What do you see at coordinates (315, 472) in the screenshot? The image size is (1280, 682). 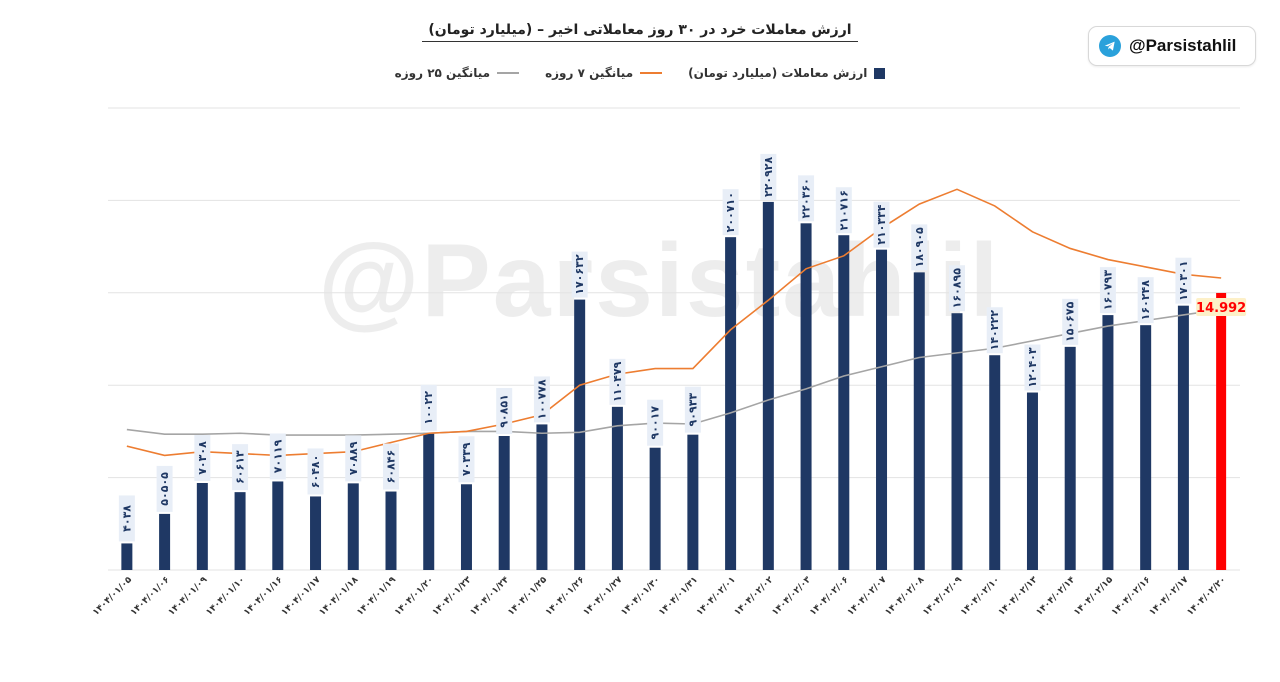 I see `data-label: ۶۰۴۸۰` at bounding box center [315, 472].